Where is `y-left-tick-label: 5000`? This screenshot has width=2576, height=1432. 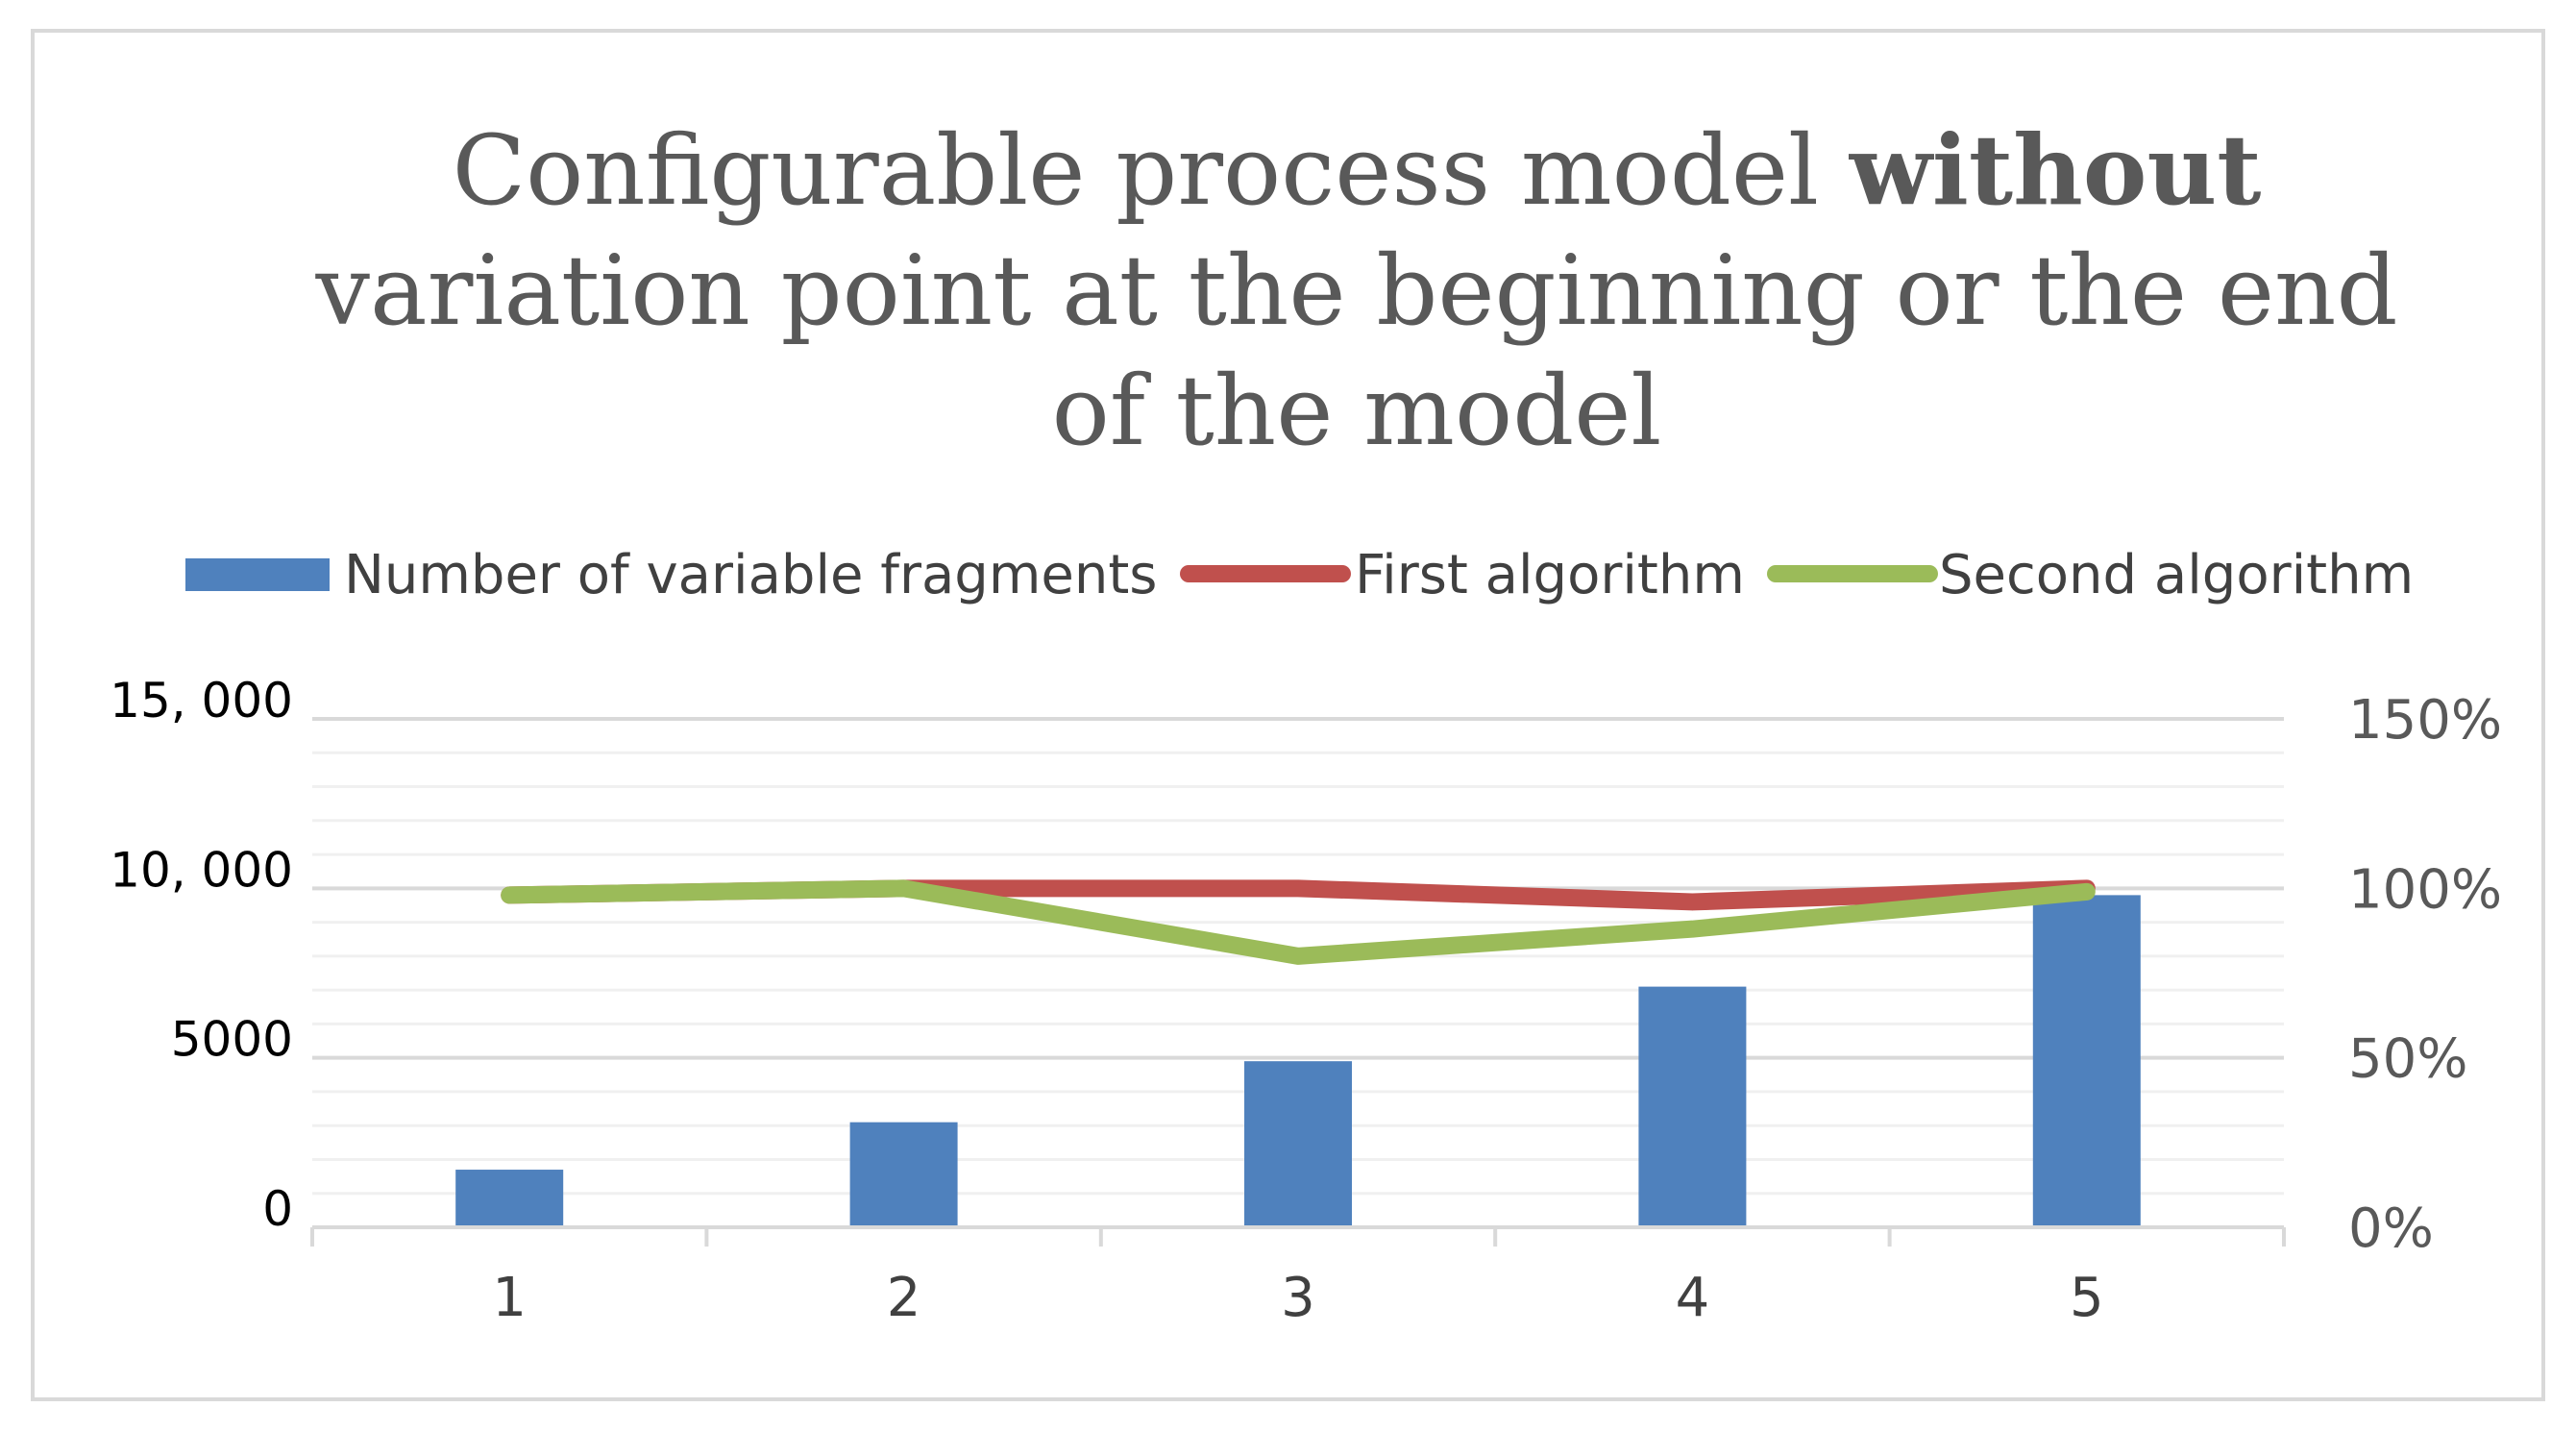 y-left-tick-label: 5000 is located at coordinates (232, 1040).